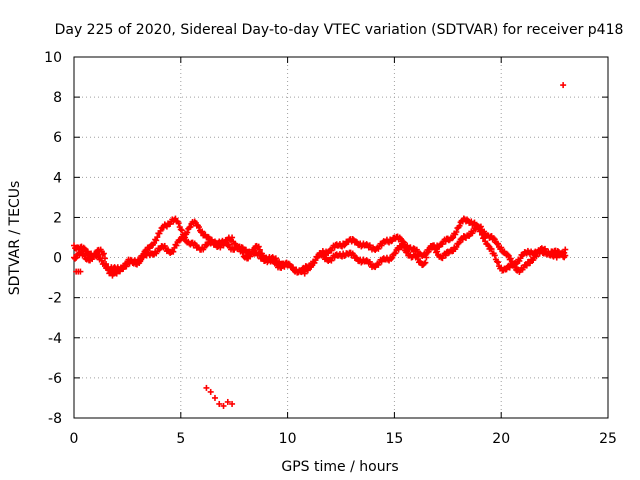 Image resolution: width=640 pixels, height=480 pixels. I want to click on x-tick-label: 5, so click(180, 439).